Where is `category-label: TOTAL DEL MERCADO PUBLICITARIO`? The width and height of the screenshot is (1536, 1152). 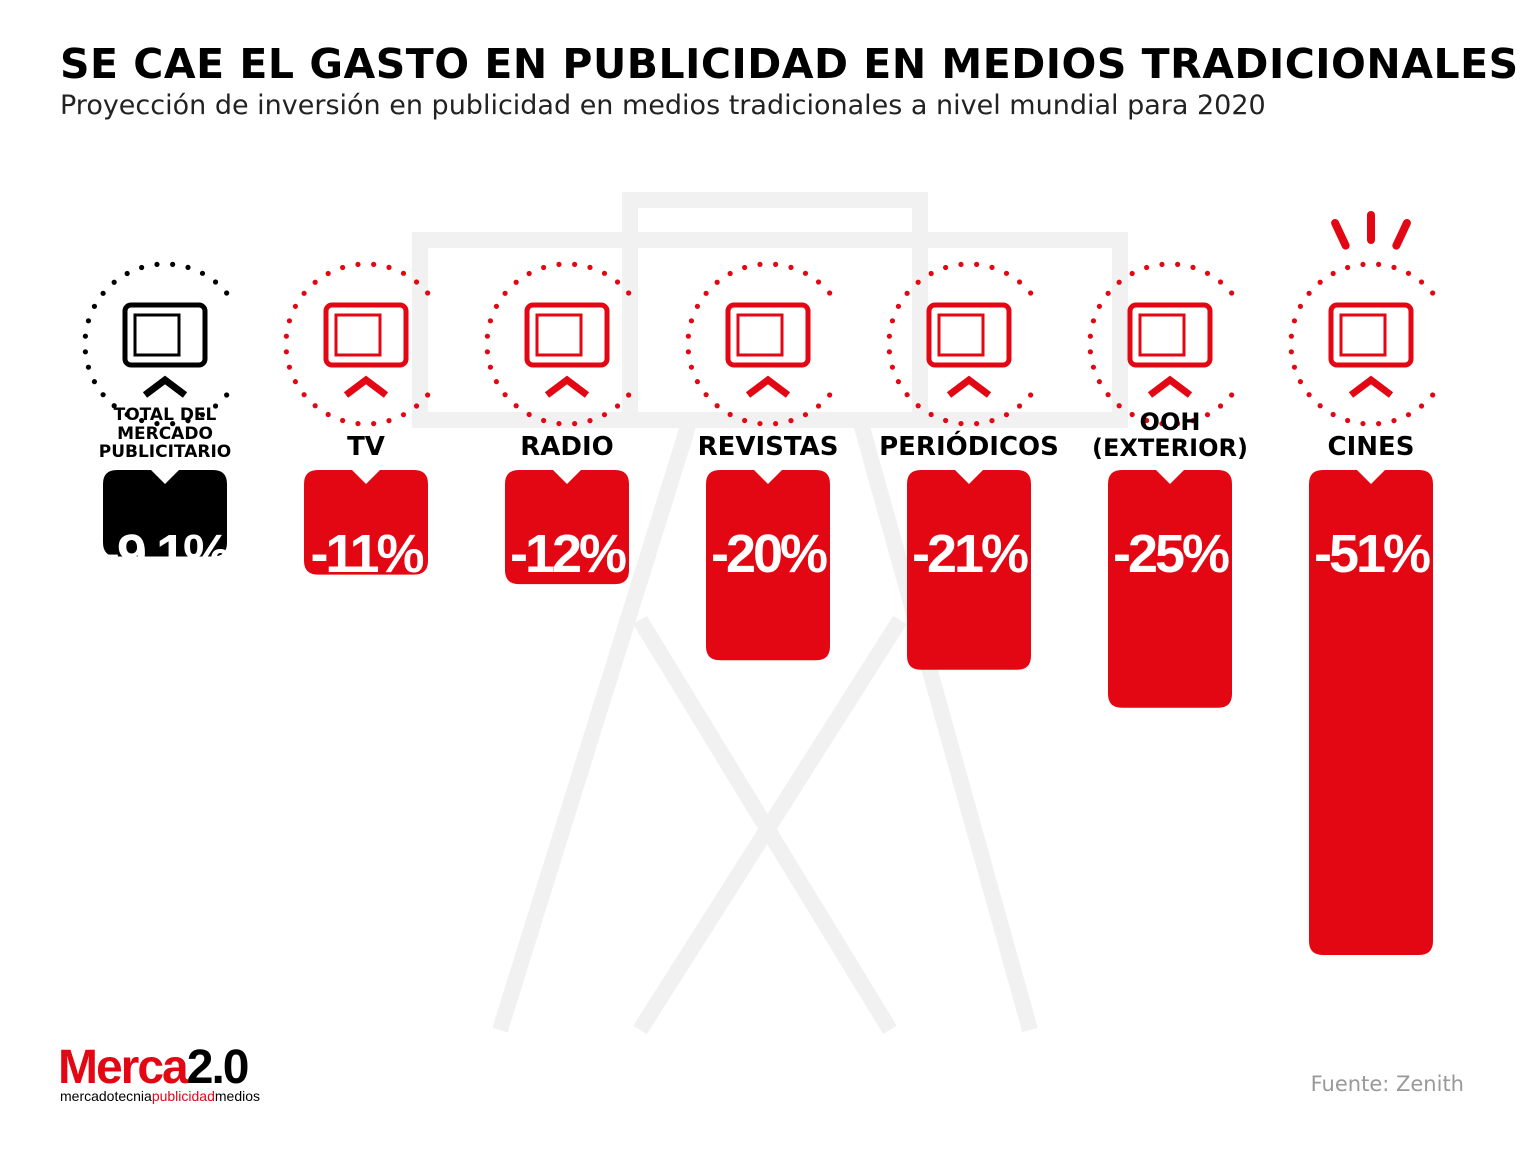
category-label: TOTAL DEL MERCADO PUBLICITARIO is located at coordinates (165, 434).